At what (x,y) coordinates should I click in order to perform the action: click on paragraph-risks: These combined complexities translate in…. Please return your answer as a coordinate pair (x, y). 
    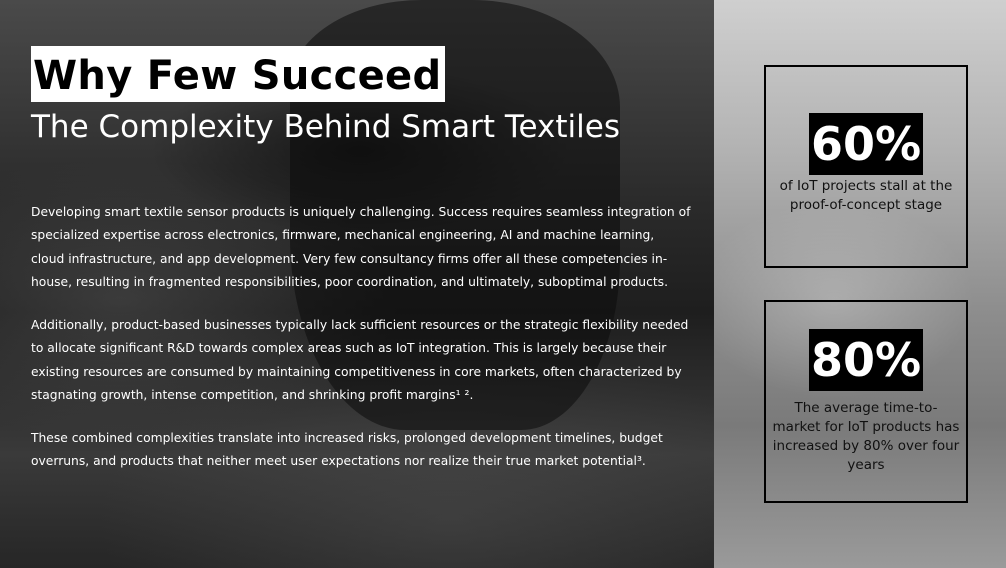
    Looking at the image, I should click on (347, 450).